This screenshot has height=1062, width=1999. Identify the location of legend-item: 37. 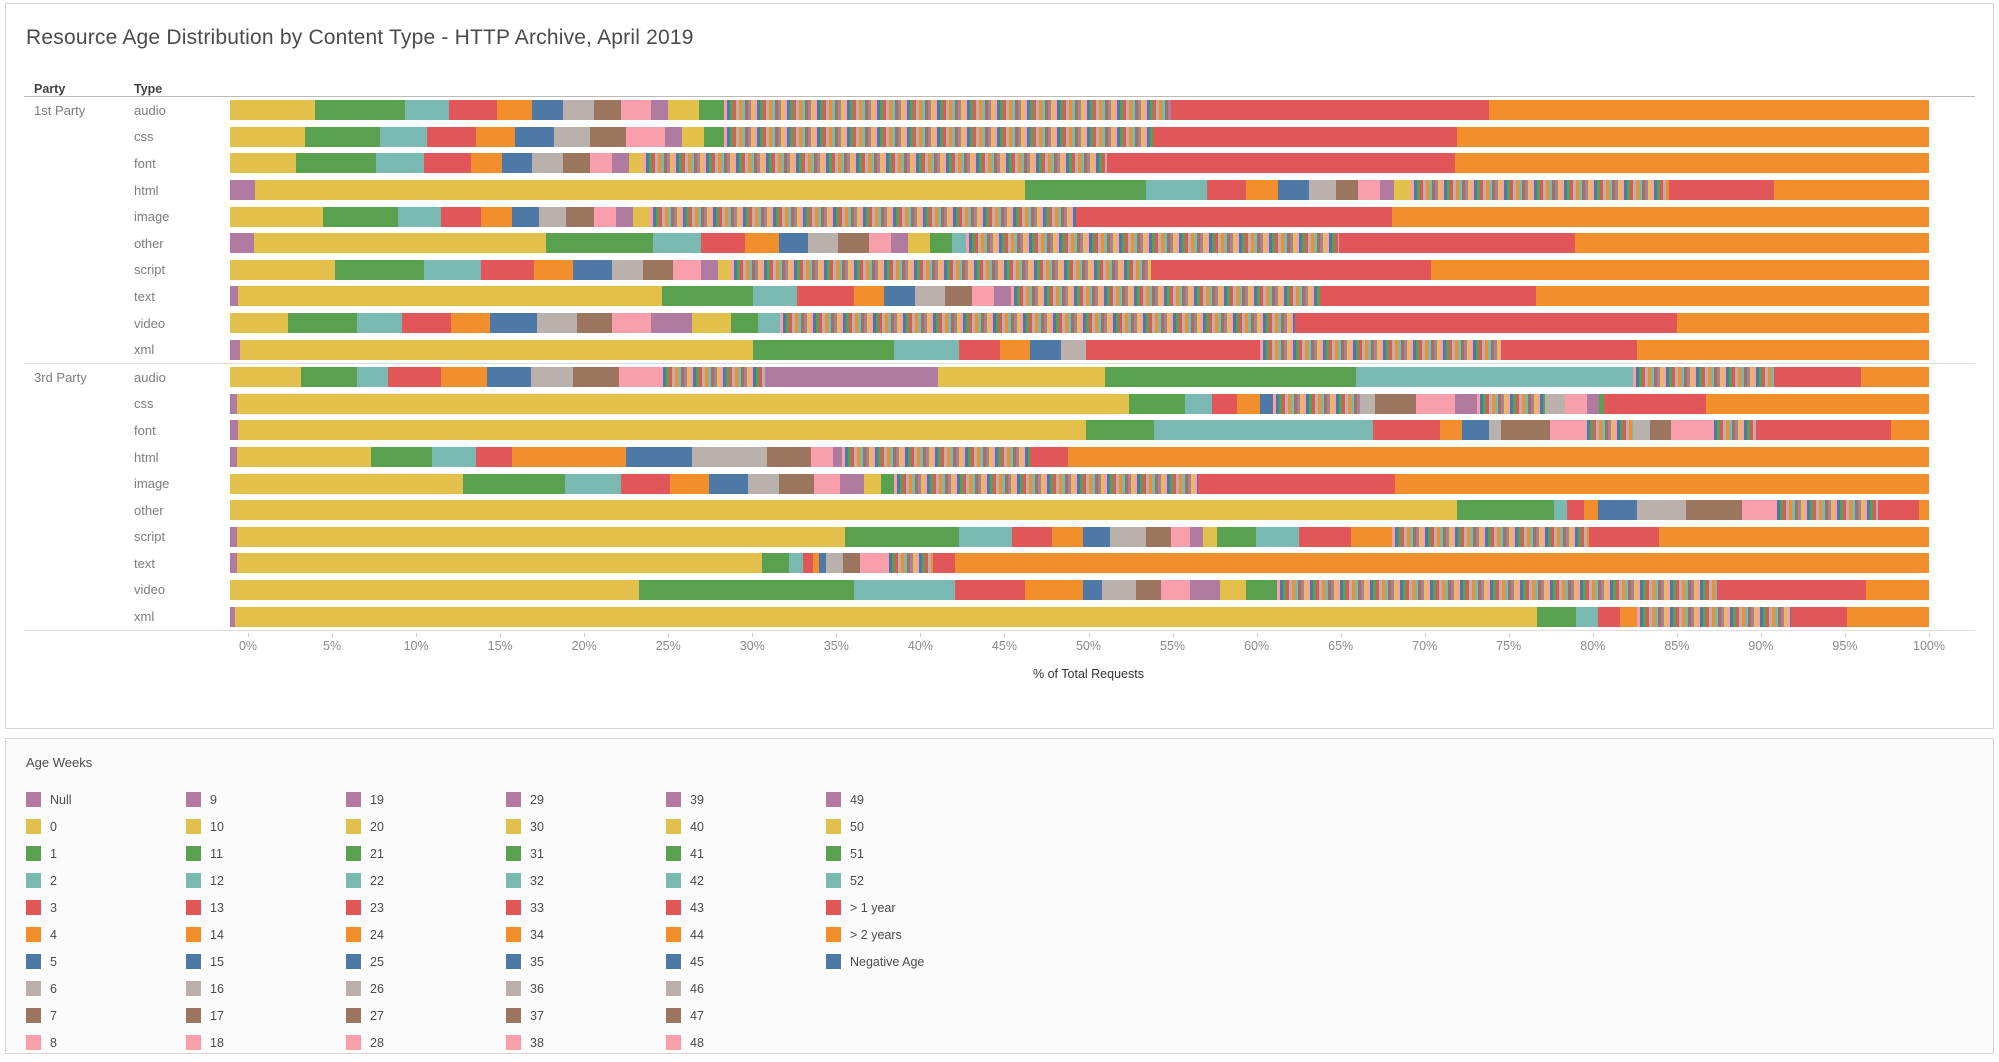
(586, 1015).